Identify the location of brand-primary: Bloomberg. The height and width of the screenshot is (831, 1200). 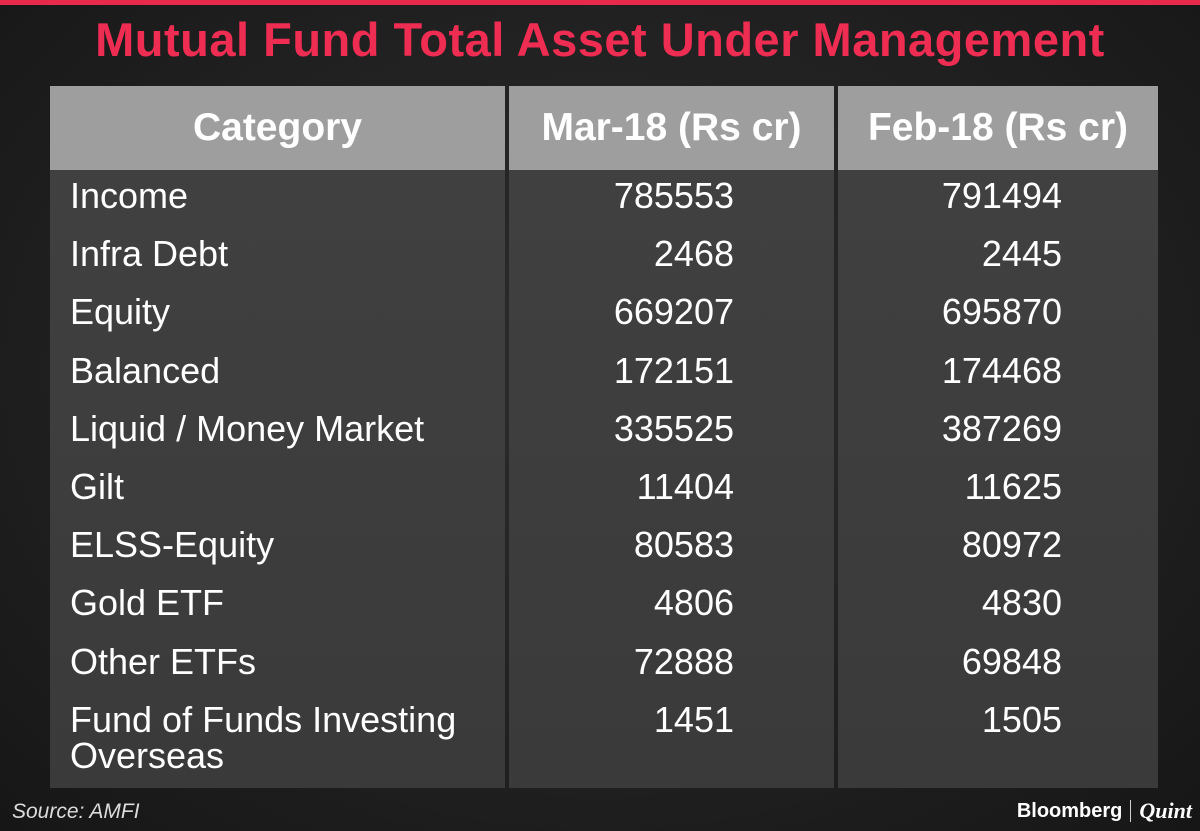
(1069, 810).